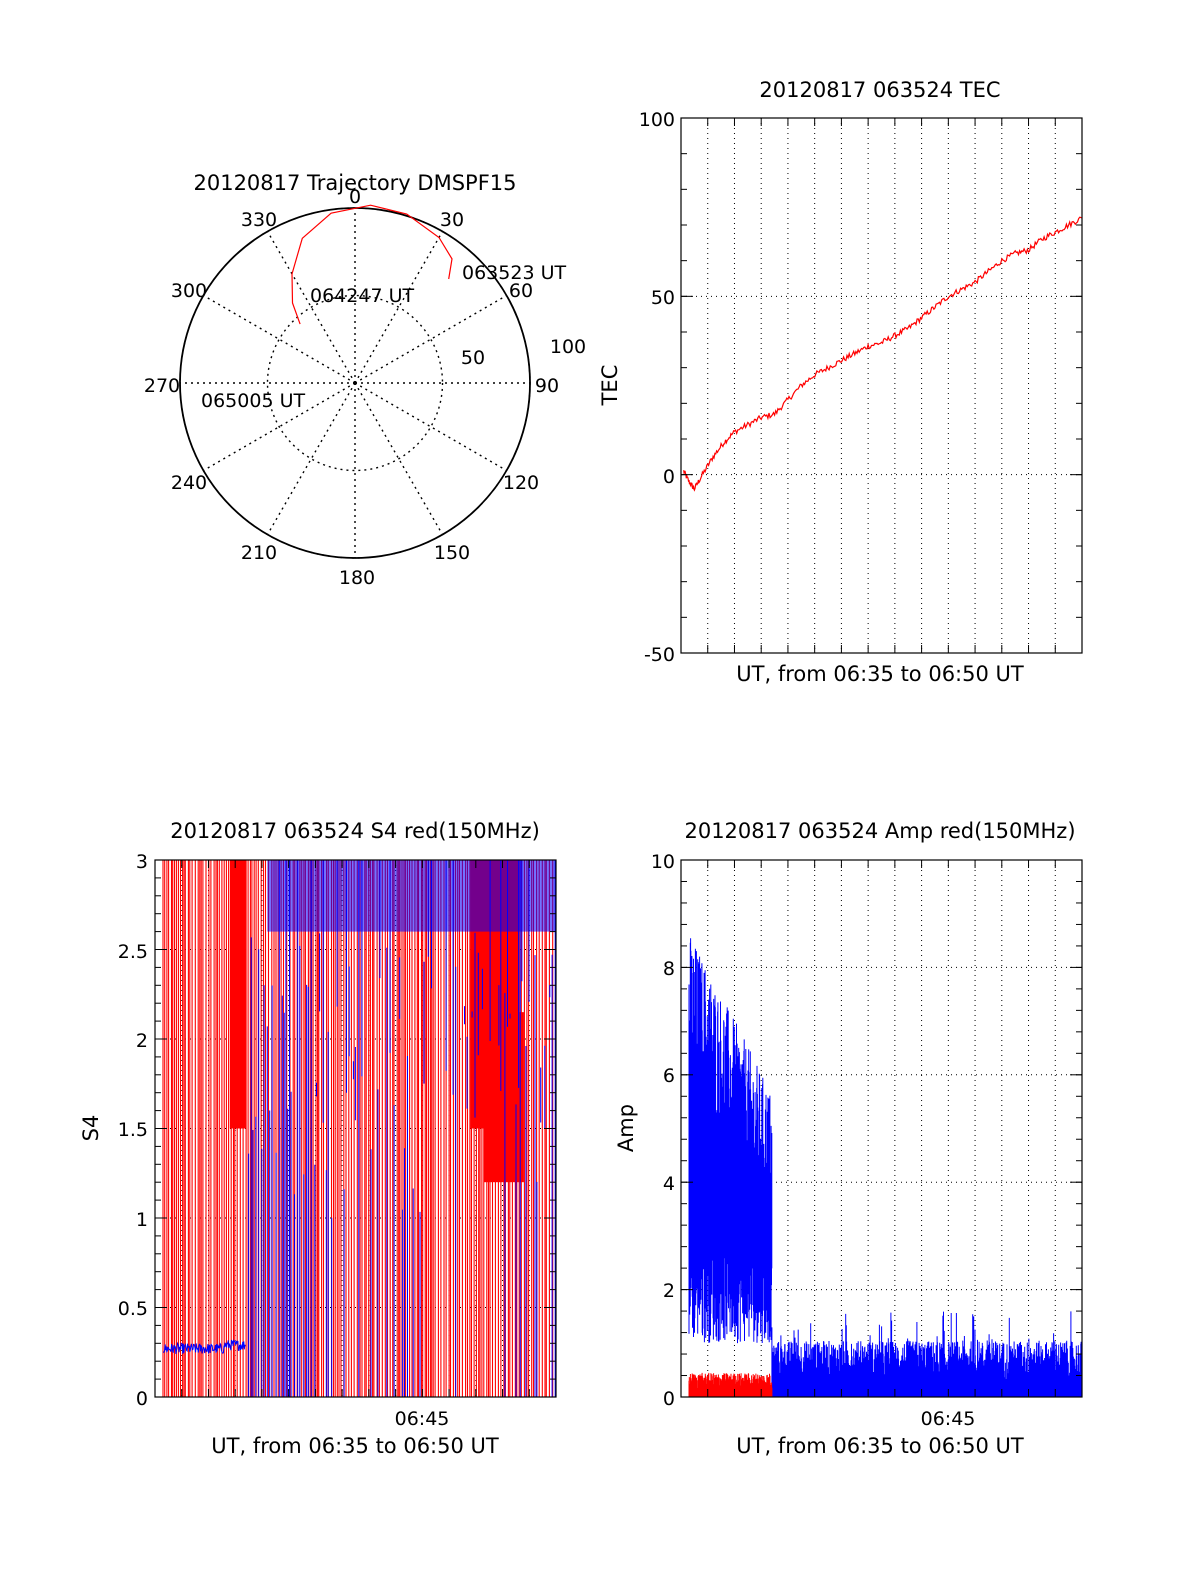 This screenshot has height=1575, width=1200. I want to click on amp-ytick-4: 4, so click(669, 1184).